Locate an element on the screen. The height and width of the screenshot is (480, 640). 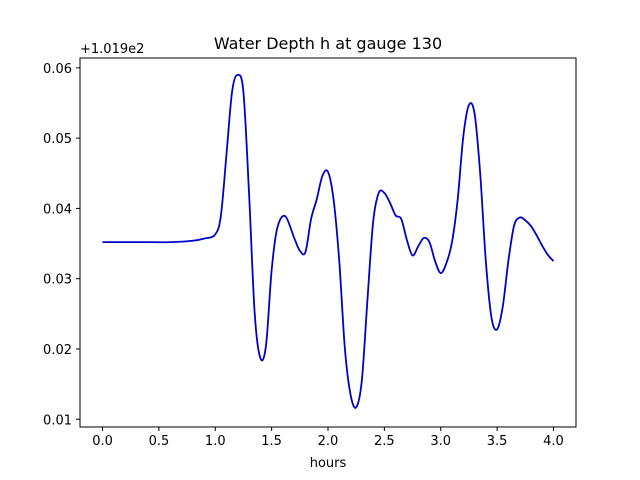
y-tick-label: 0.04 is located at coordinates (57, 209).